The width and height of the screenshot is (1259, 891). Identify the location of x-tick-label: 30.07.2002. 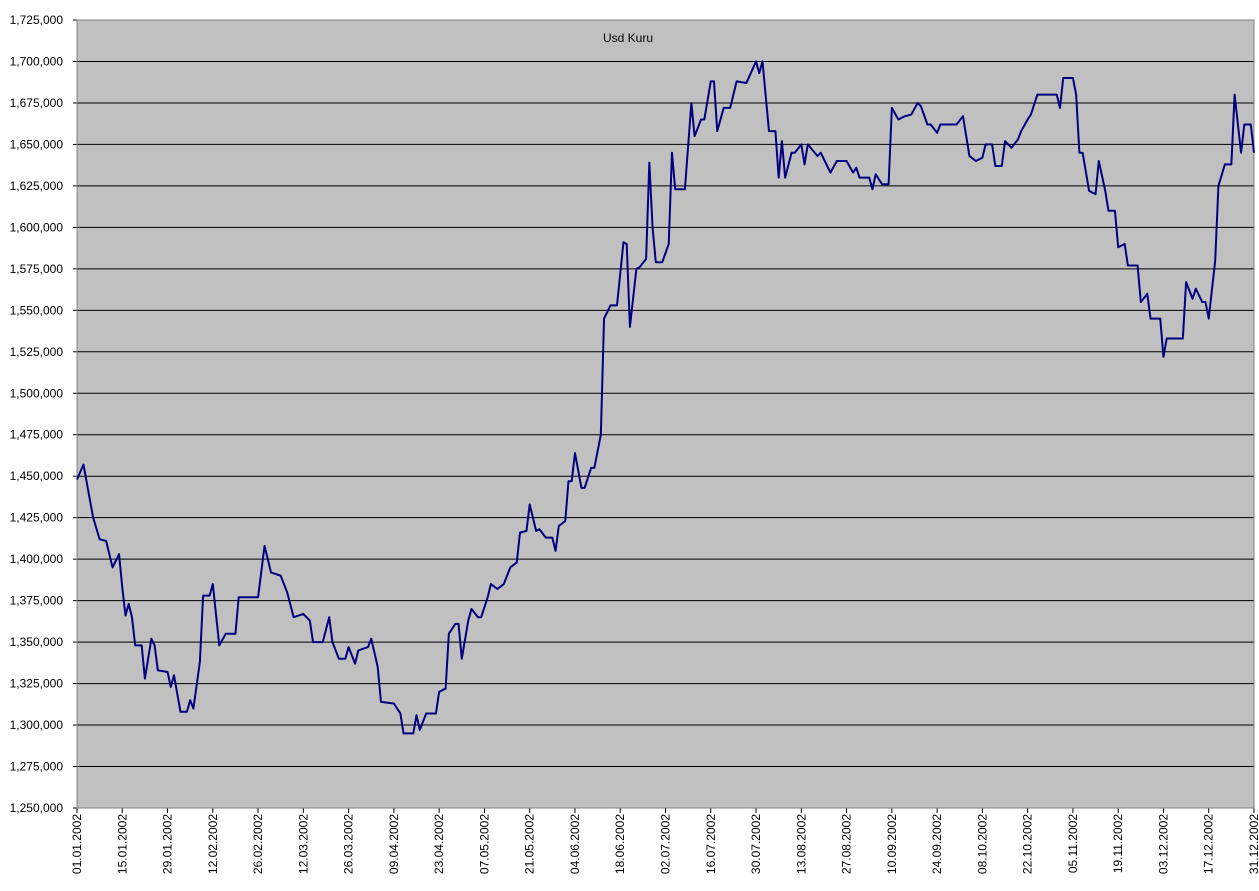
(756, 844).